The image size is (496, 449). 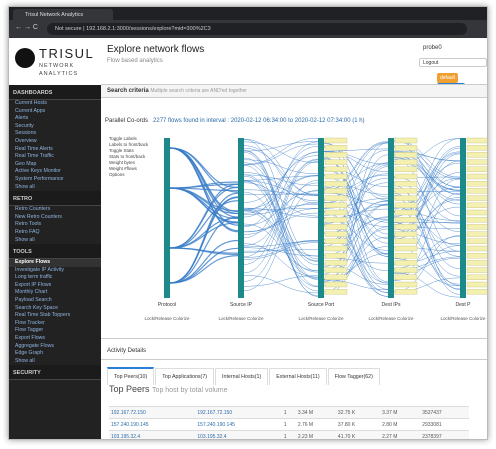 I want to click on chart-option: Options, so click(x=117, y=174).